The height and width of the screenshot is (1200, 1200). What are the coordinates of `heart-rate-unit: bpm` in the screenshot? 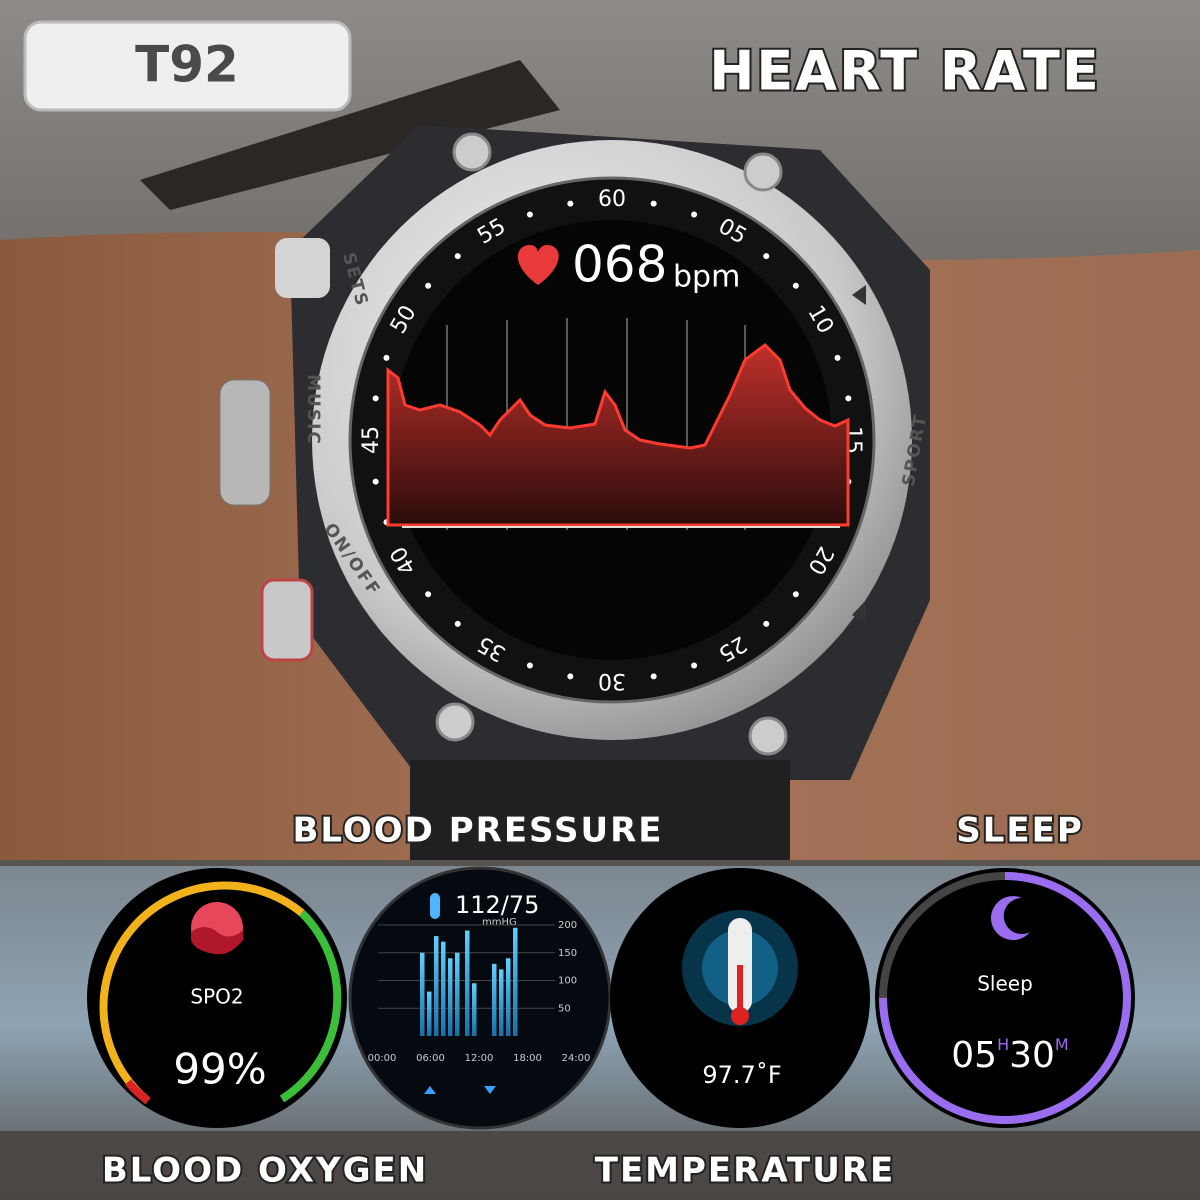 It's located at (706, 277).